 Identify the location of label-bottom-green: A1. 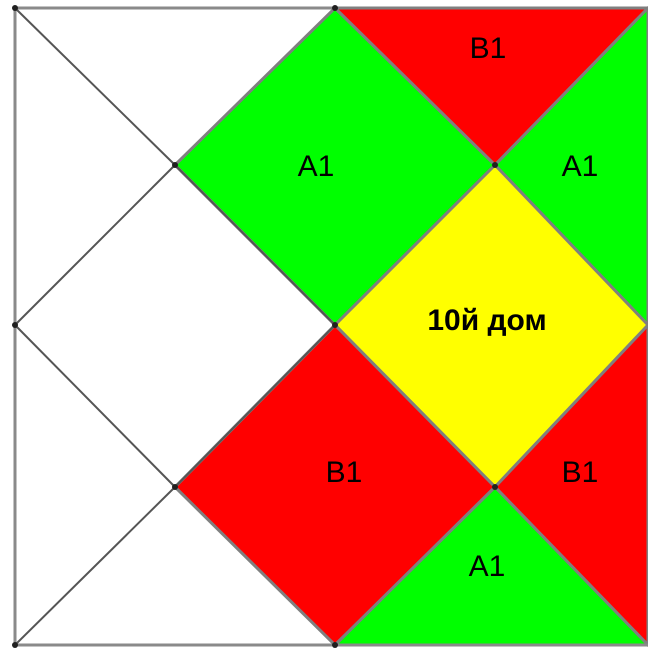
(487, 566).